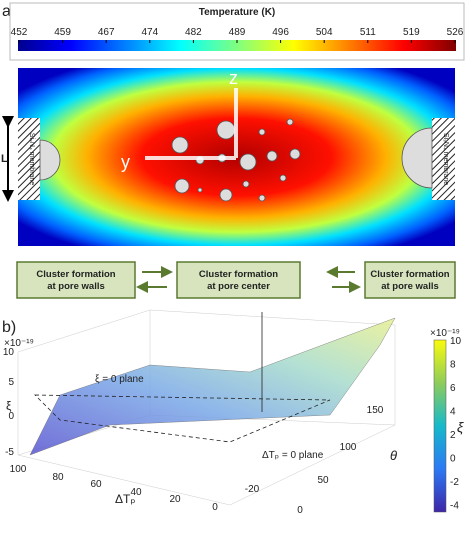 The height and width of the screenshot is (539, 471). I want to click on colorbar-tick-label: 10, so click(456, 341).